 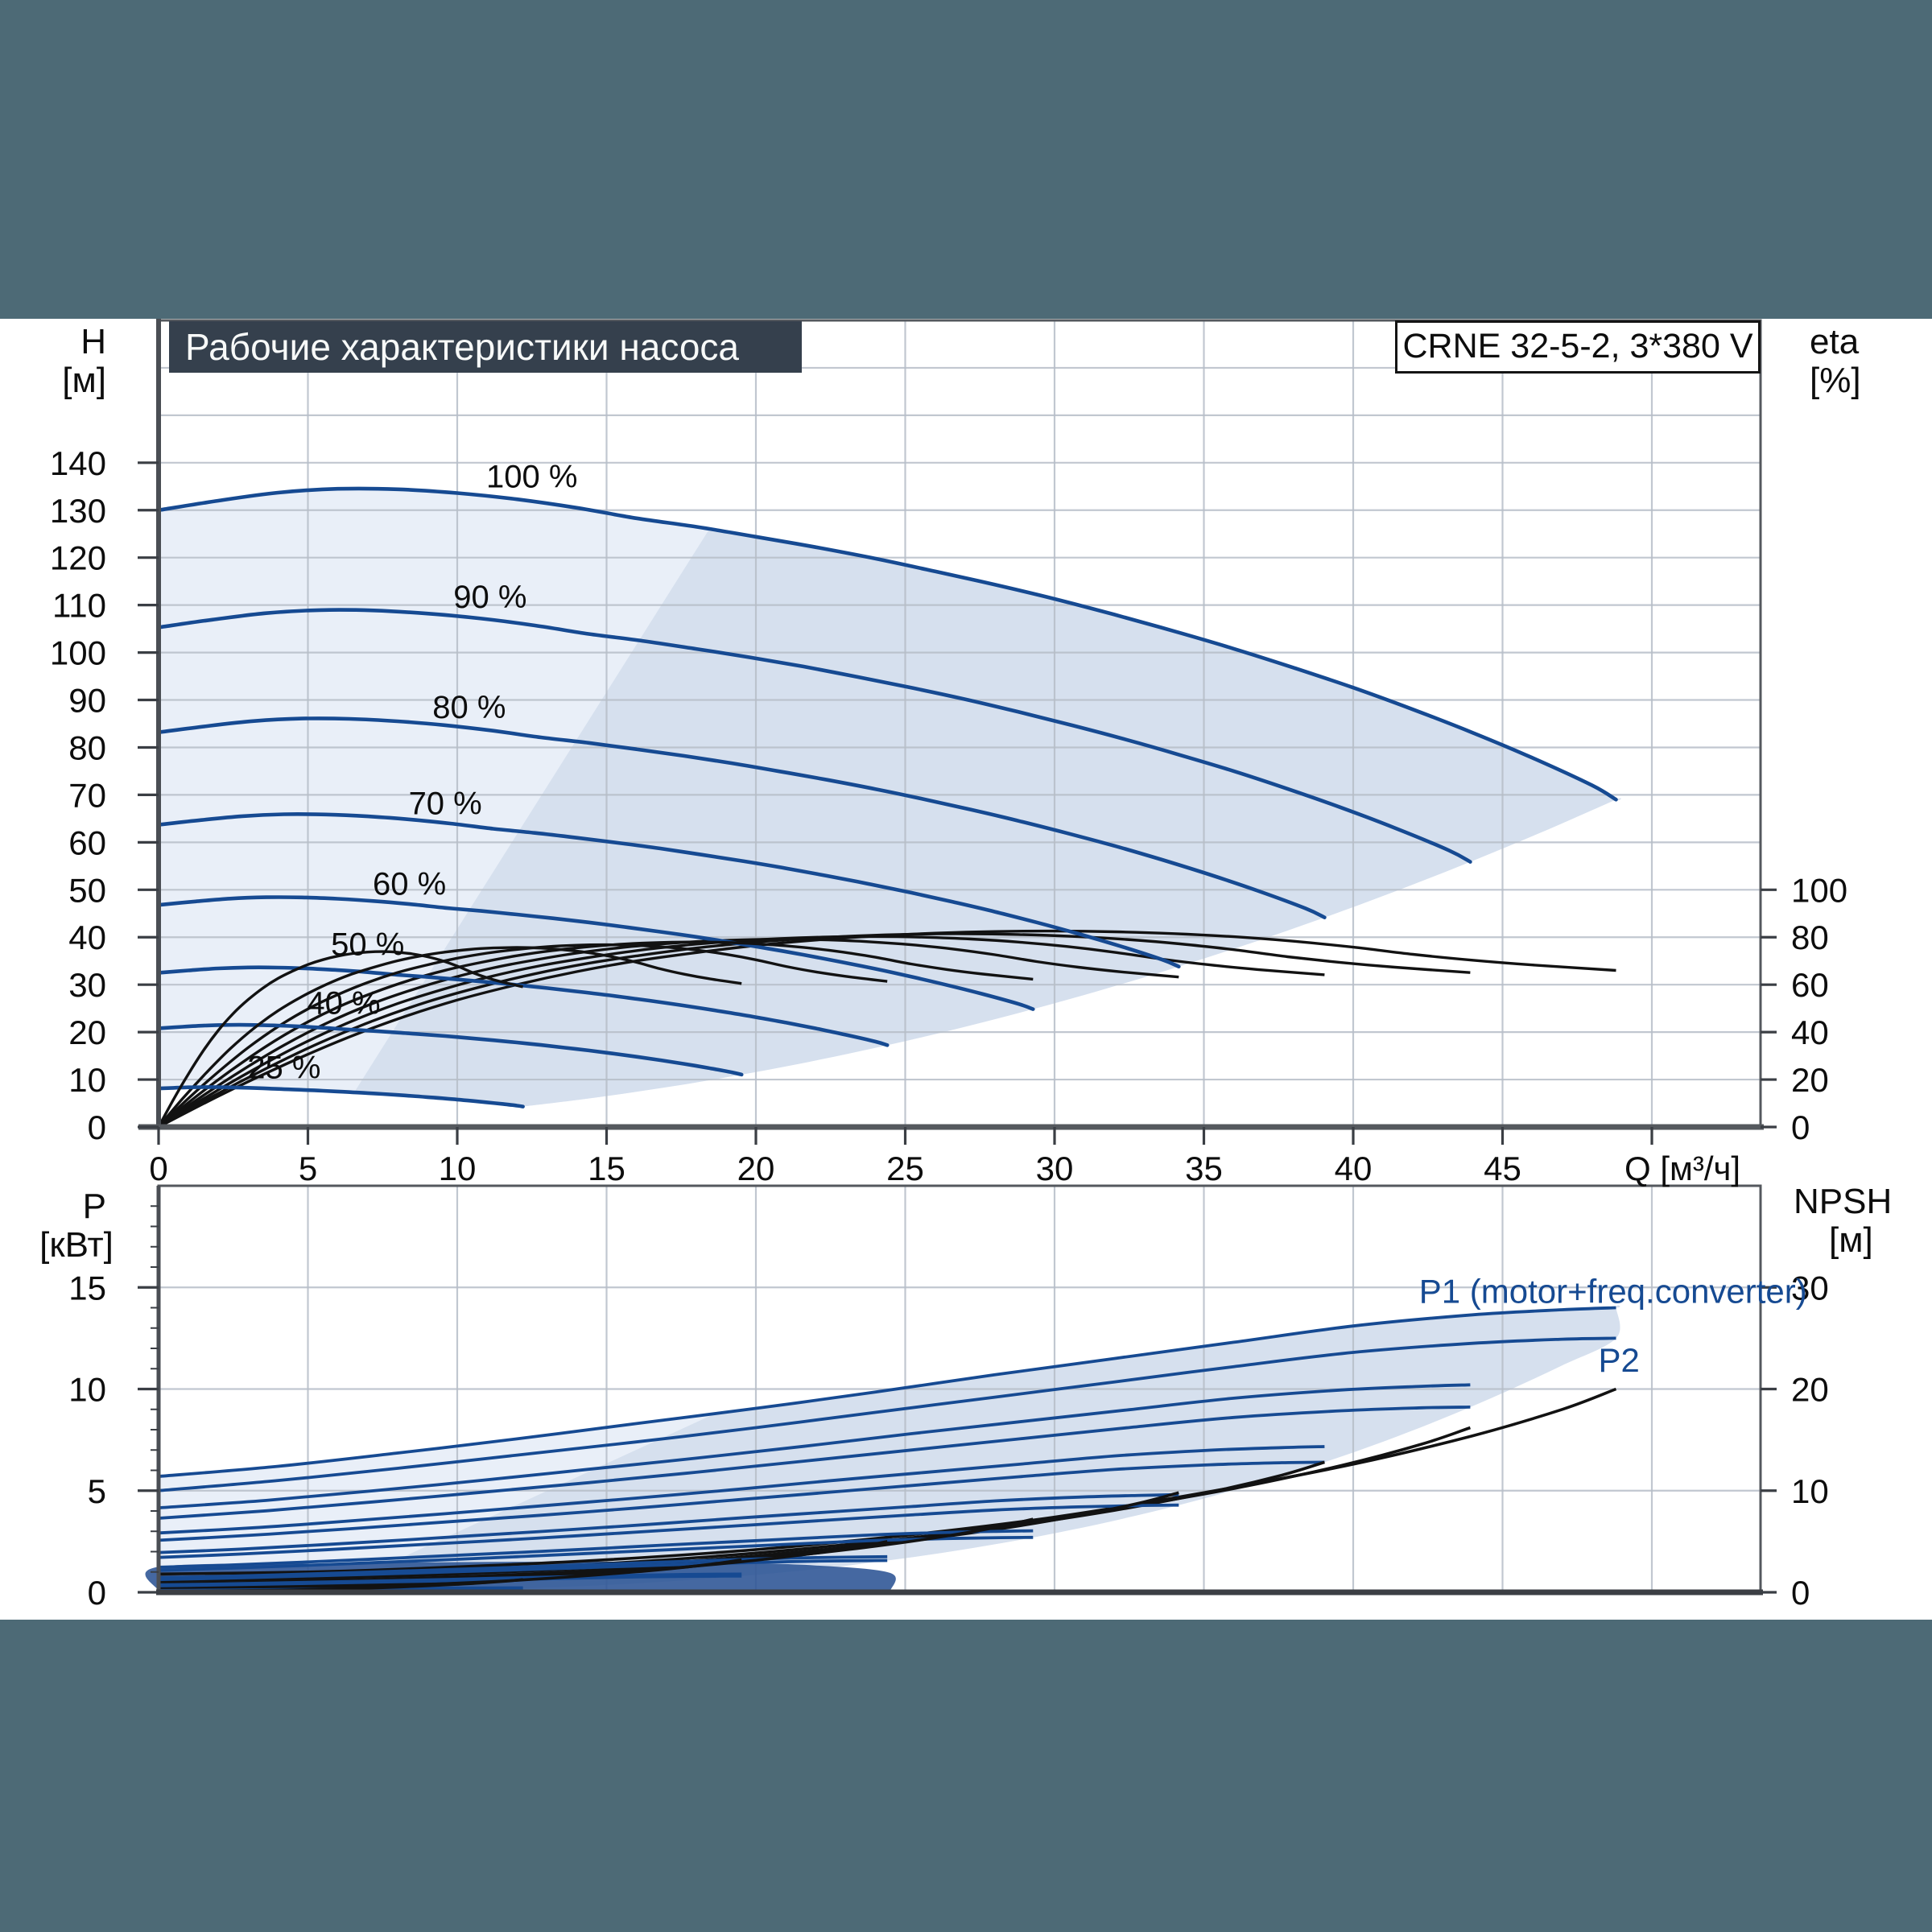 I want to click on npsh-axis-unit: [м], so click(x=1851, y=1240).